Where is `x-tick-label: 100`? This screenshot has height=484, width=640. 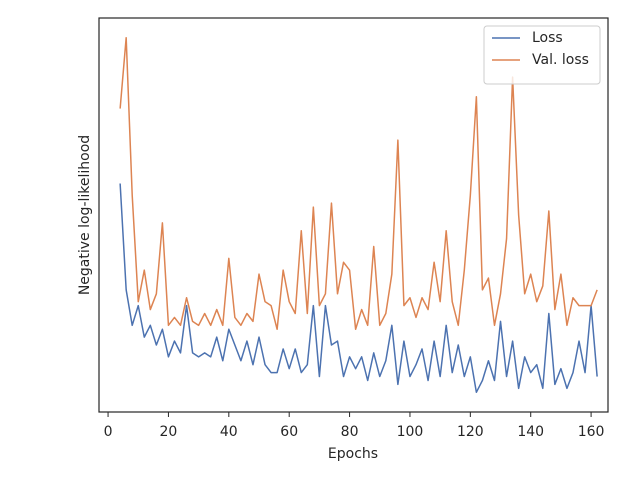 x-tick-label: 100 is located at coordinates (410, 432).